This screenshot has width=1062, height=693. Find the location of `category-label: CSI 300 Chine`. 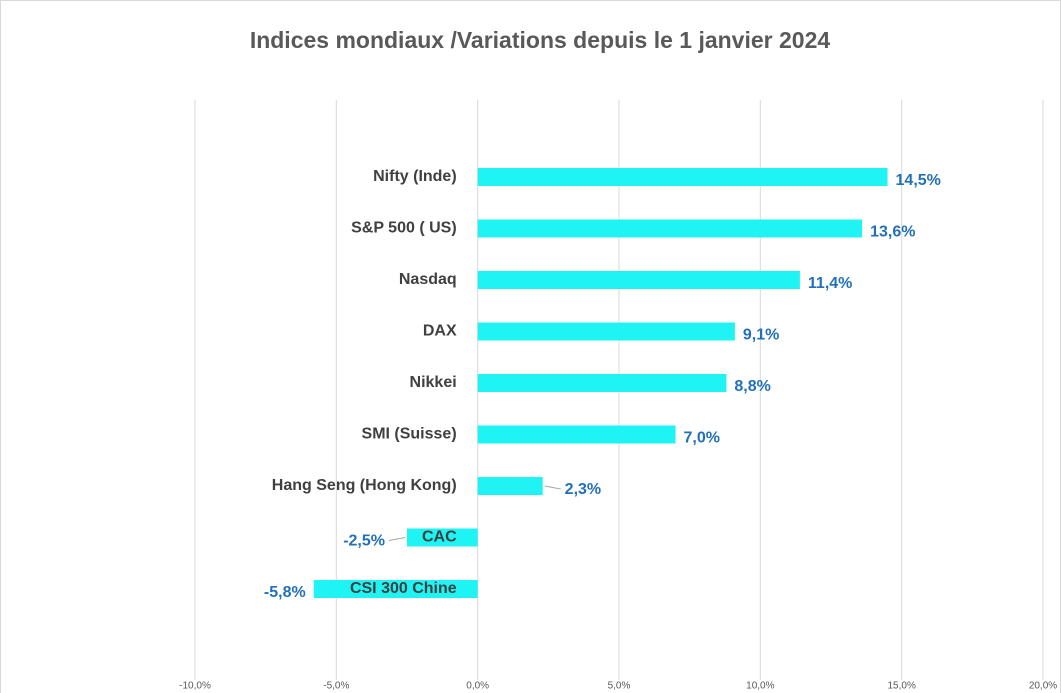

category-label: CSI 300 Chine is located at coordinates (403, 588).